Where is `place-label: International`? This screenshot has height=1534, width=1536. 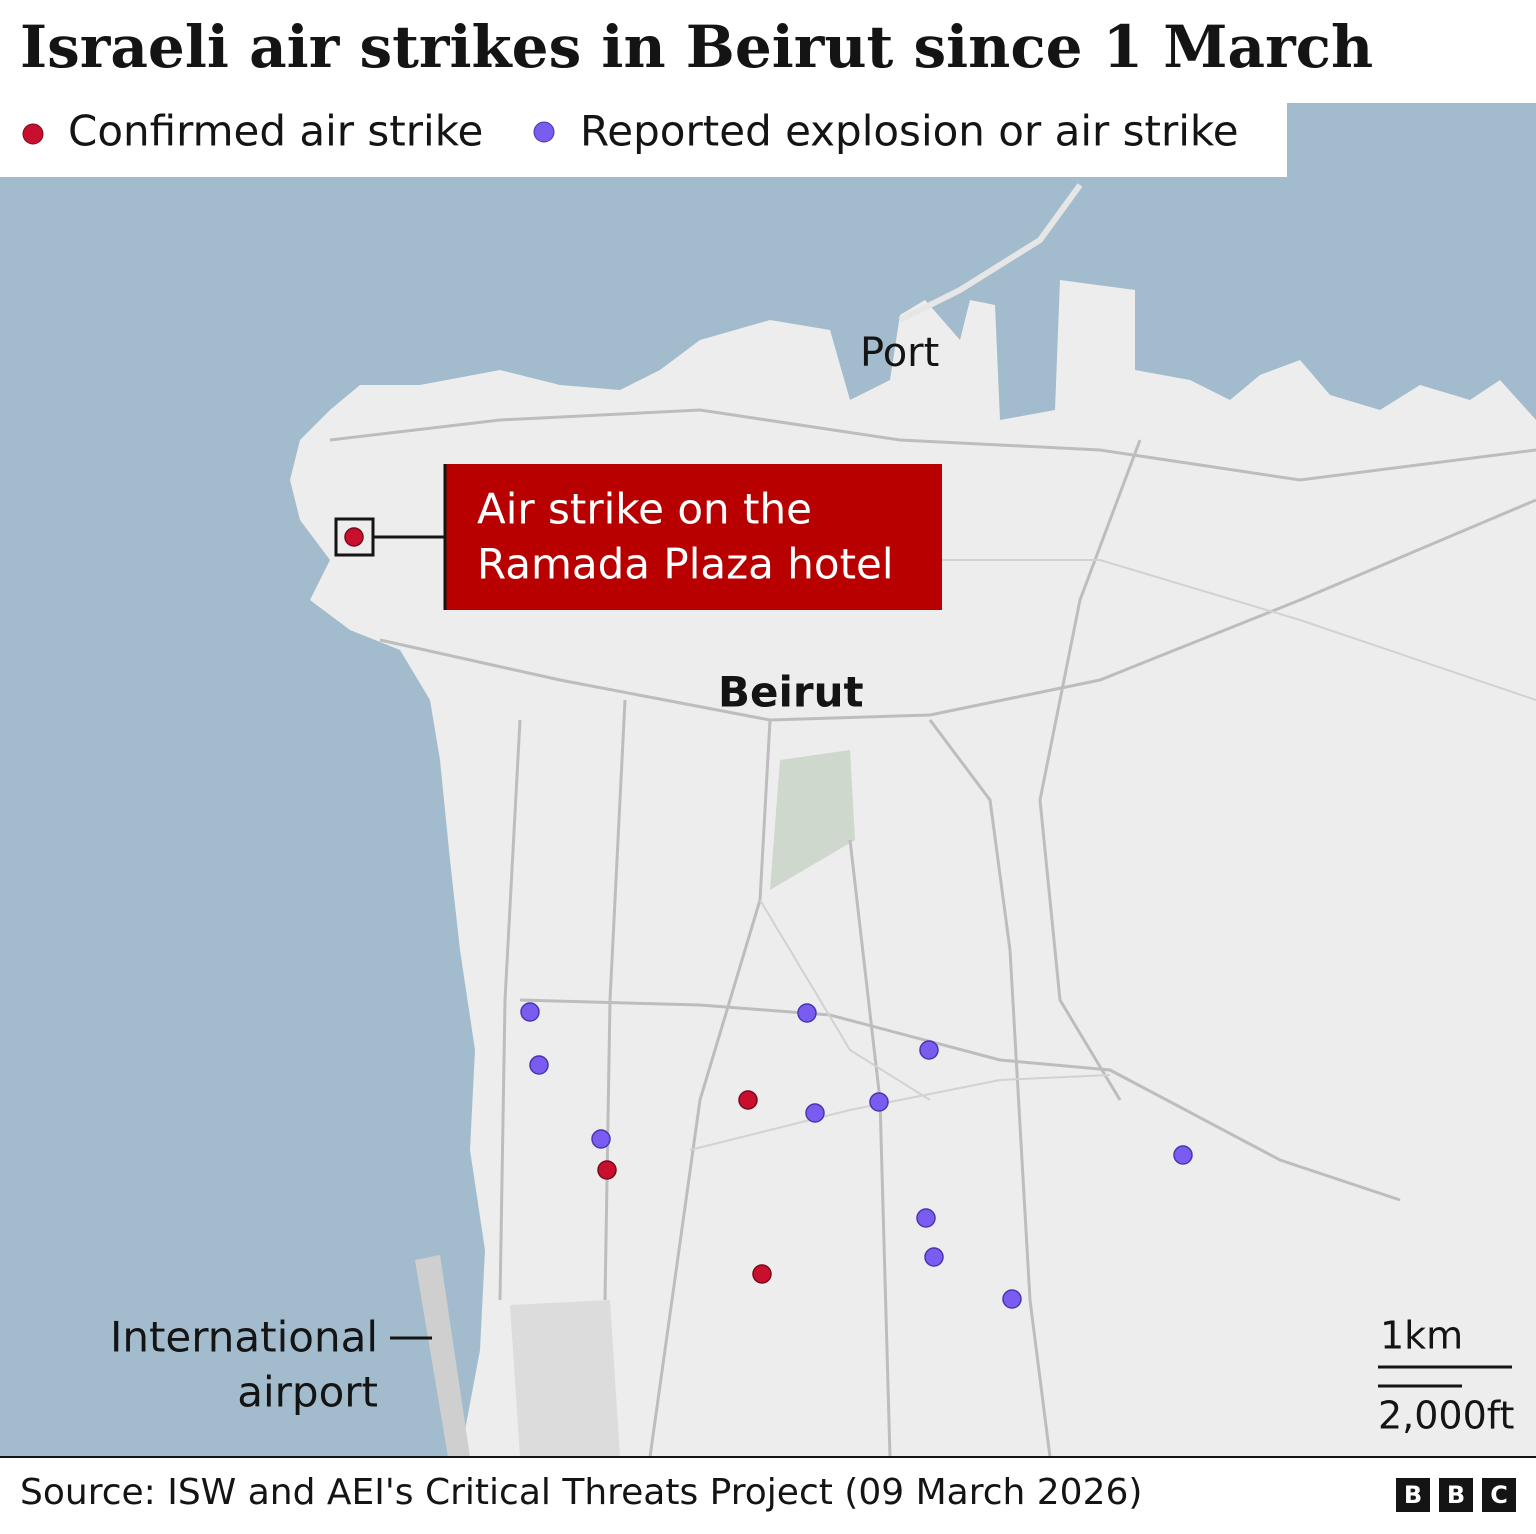
place-label: International is located at coordinates (244, 1337).